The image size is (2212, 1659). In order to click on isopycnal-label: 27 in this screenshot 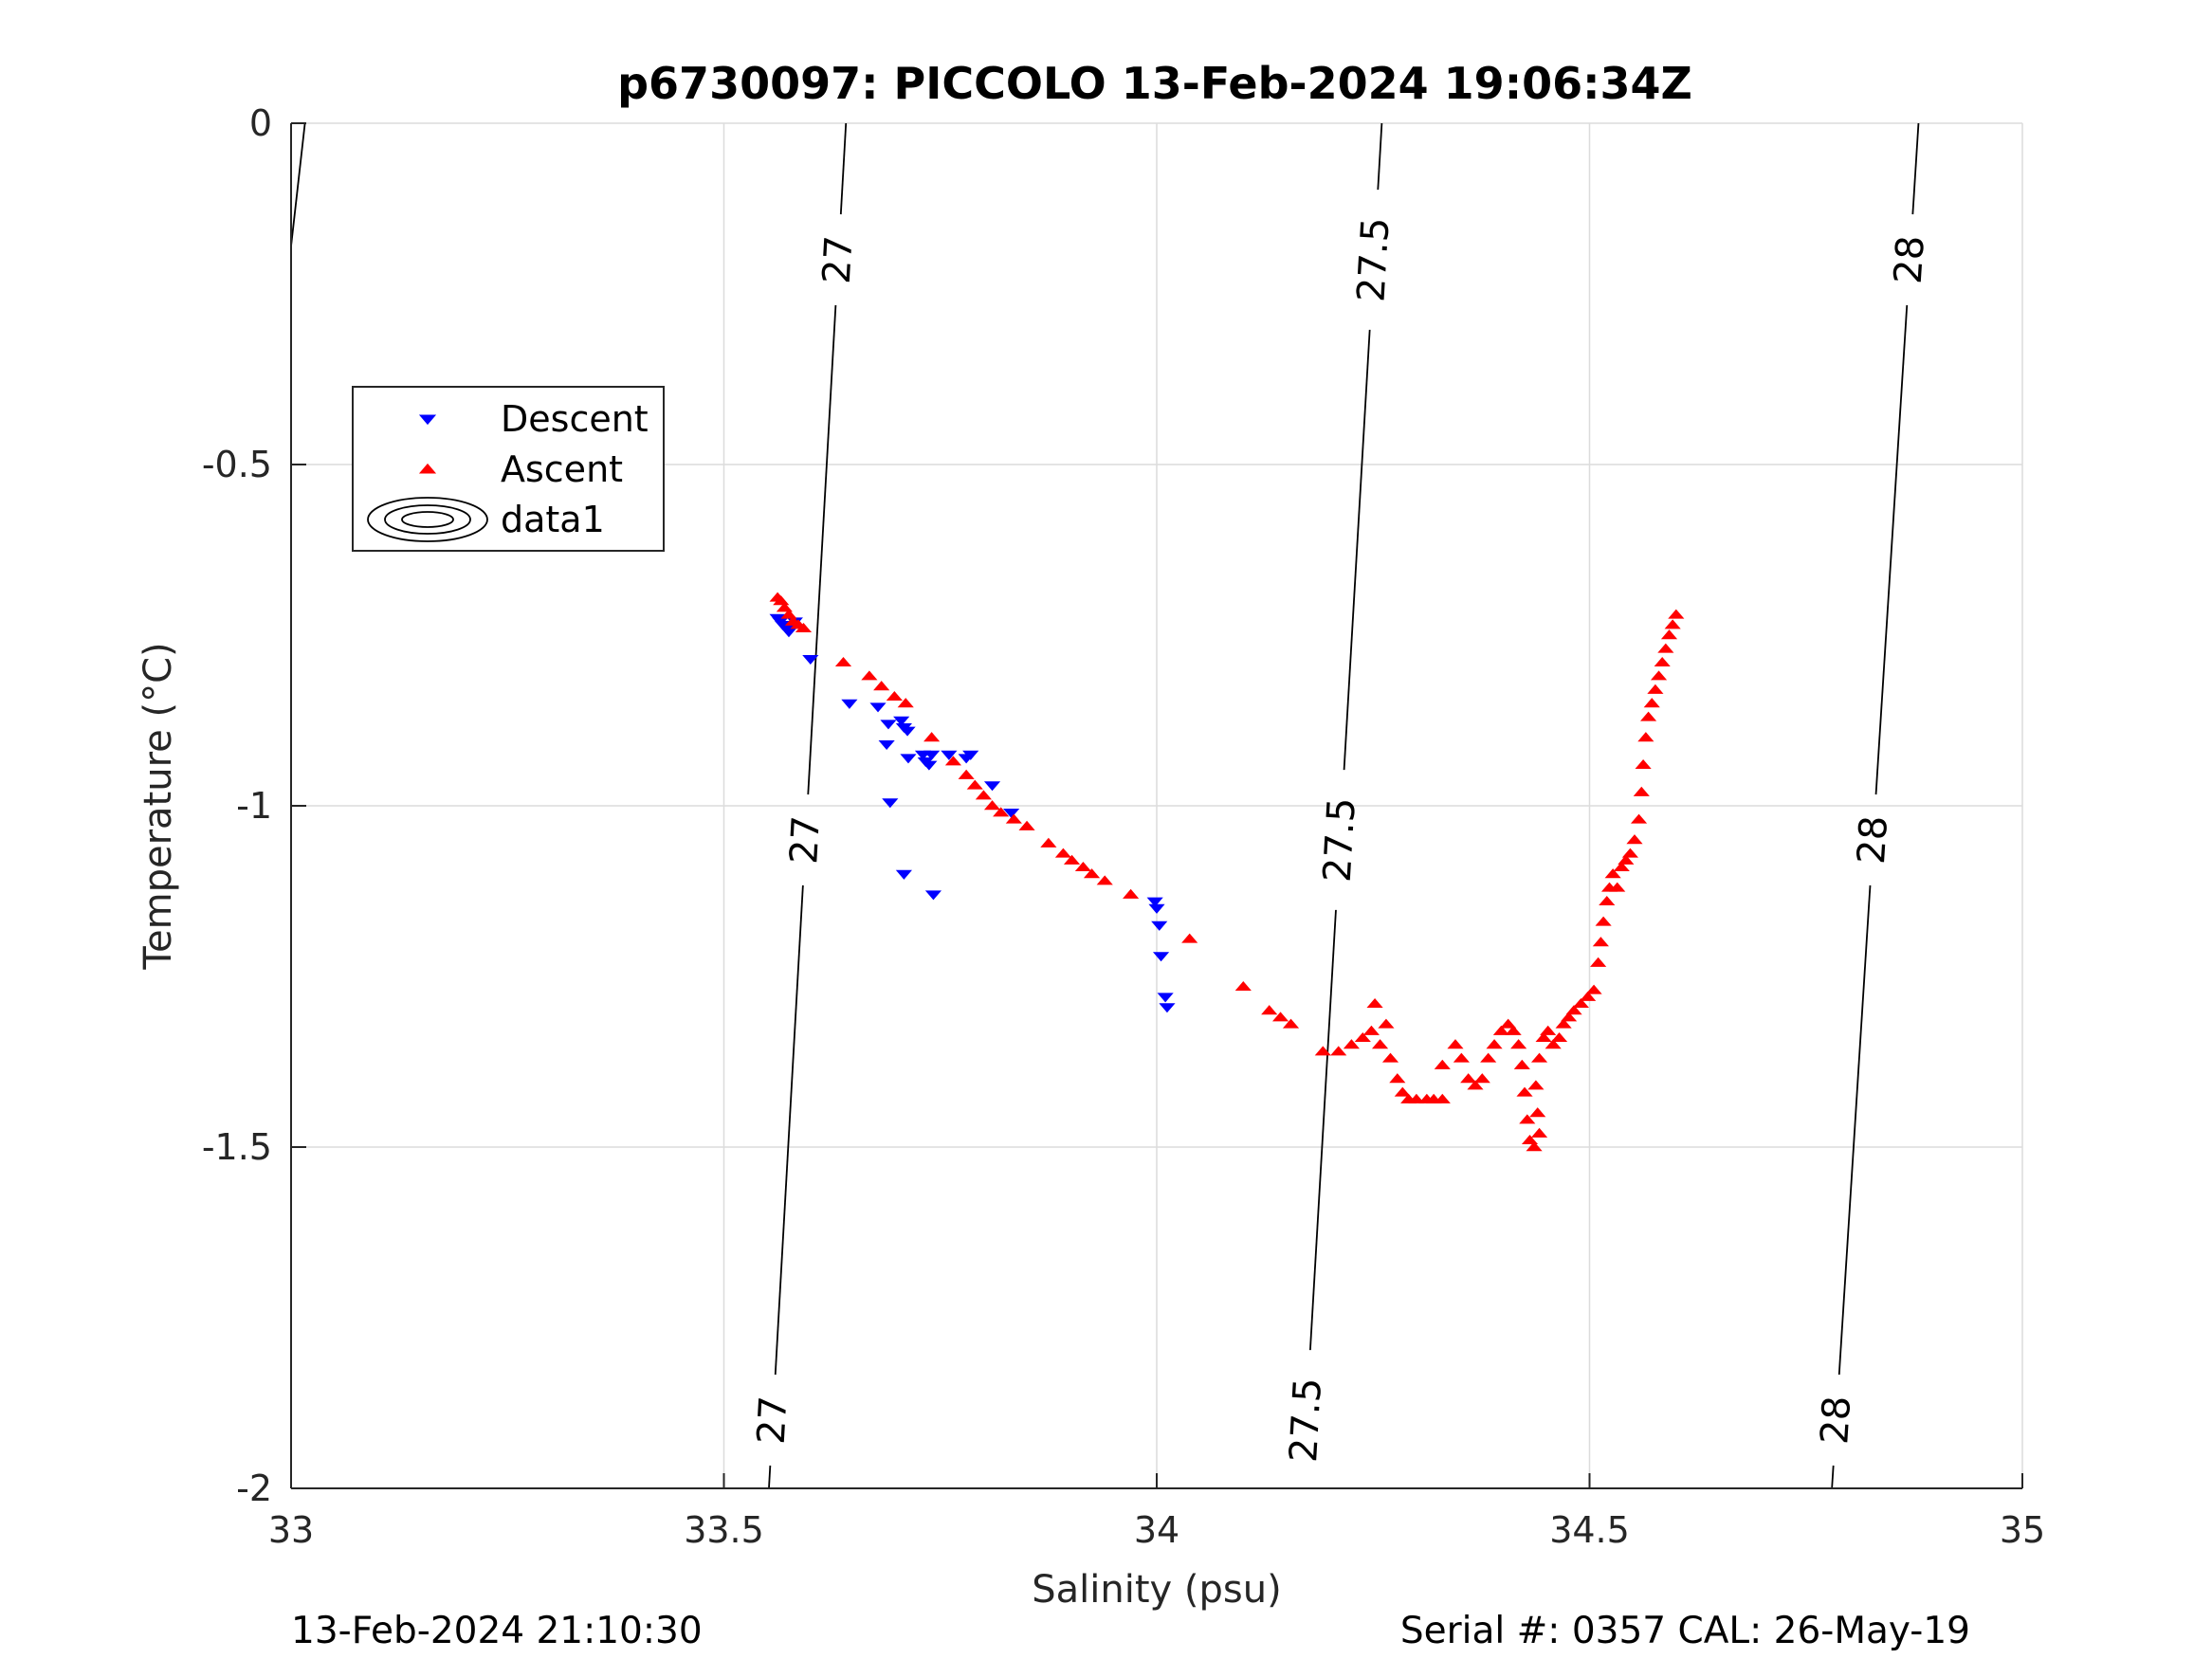, I will do `click(838, 259)`.